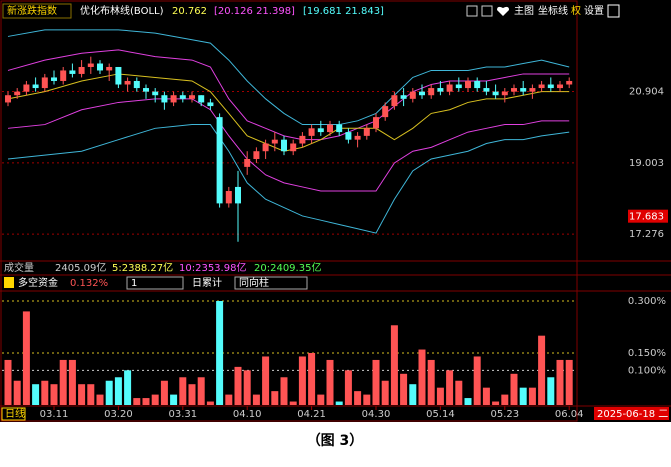  What do you see at coordinates (646, 234) in the screenshot?
I see `y-tick-label: 17.276` at bounding box center [646, 234].